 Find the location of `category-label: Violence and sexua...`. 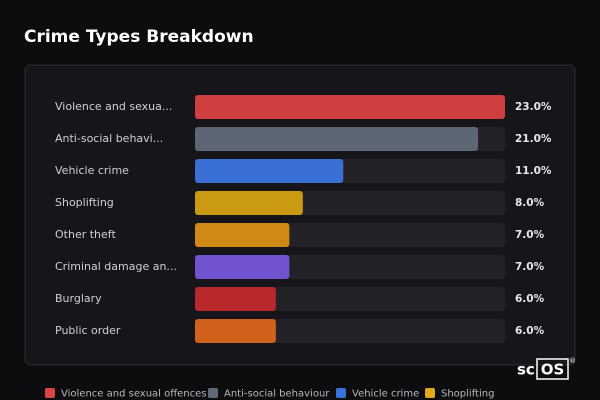

category-label: Violence and sexua... is located at coordinates (113, 106).